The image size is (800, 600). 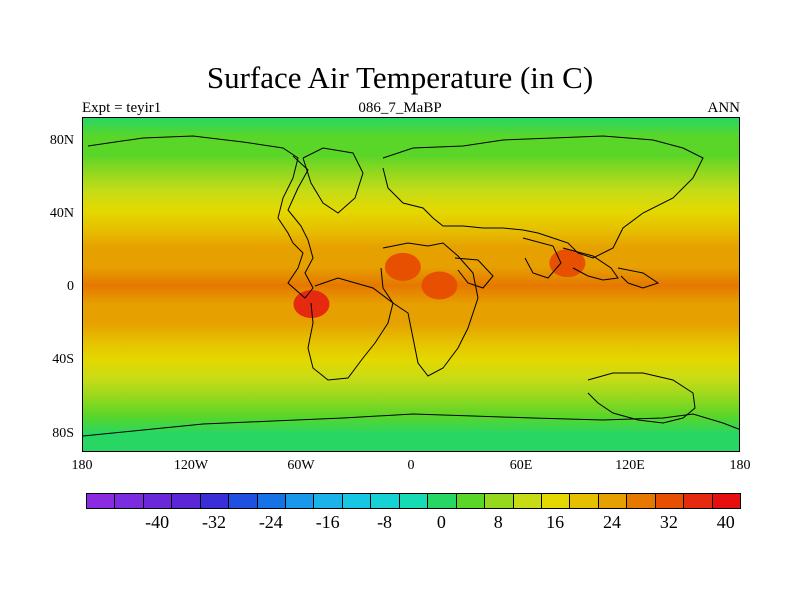 What do you see at coordinates (400, 108) in the screenshot?
I see `period-label: 086_7_MaBP` at bounding box center [400, 108].